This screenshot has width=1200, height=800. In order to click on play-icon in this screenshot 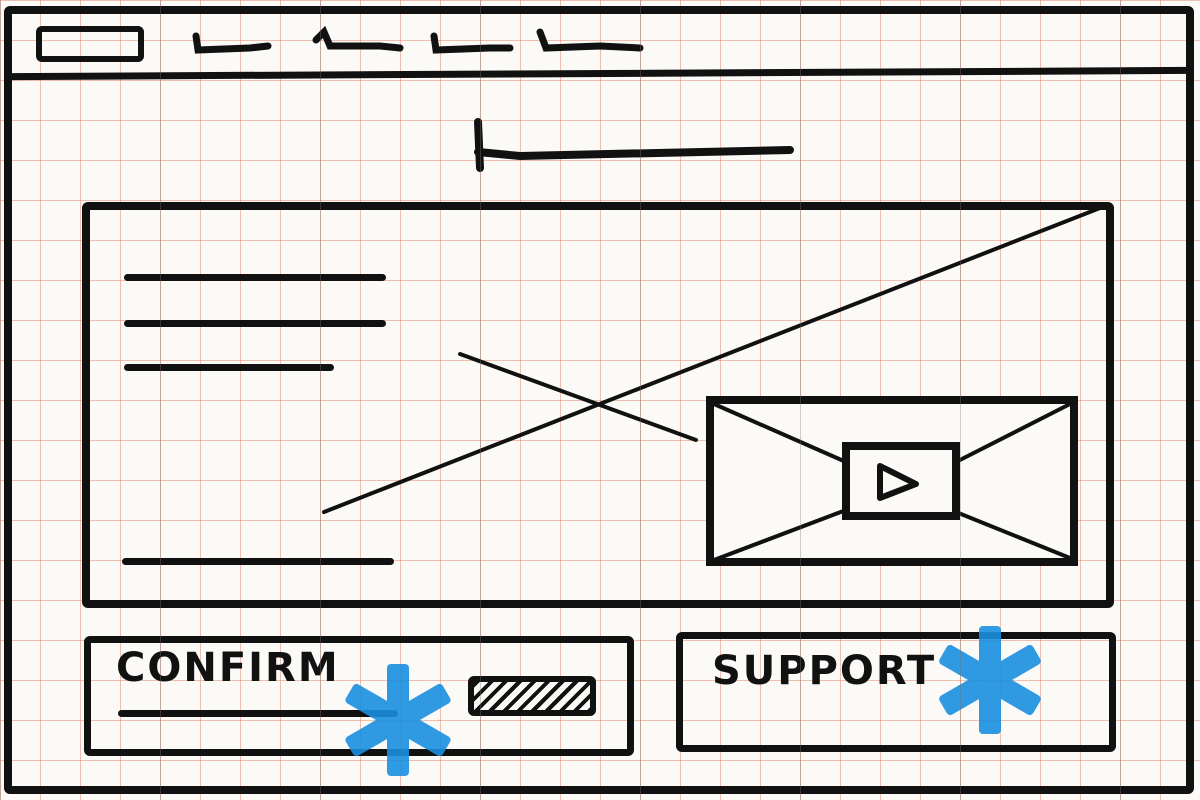, I will do `click(898, 482)`.